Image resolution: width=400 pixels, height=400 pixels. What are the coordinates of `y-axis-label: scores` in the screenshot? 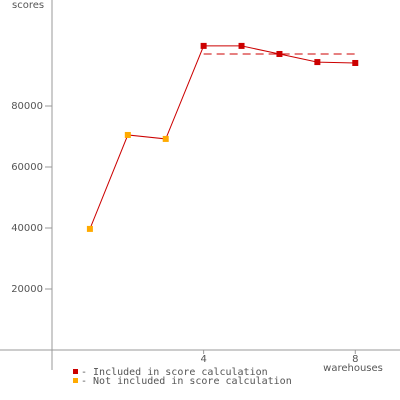 It's located at (28, 5).